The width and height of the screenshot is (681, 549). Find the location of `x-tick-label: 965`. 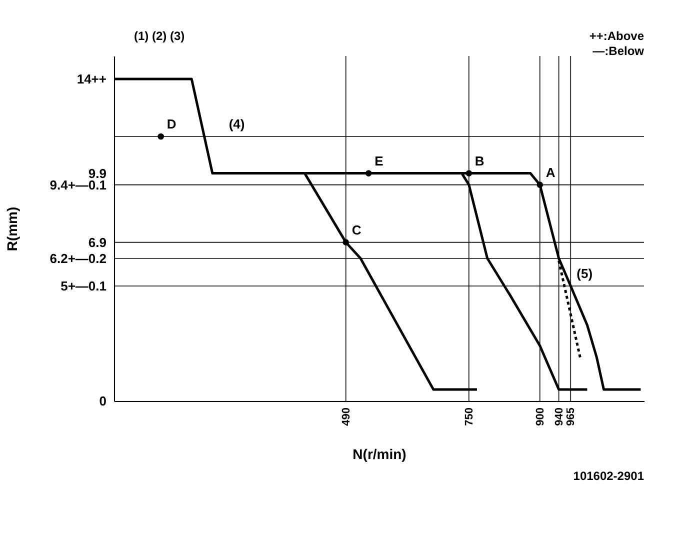

x-tick-label: 965 is located at coordinates (571, 417).